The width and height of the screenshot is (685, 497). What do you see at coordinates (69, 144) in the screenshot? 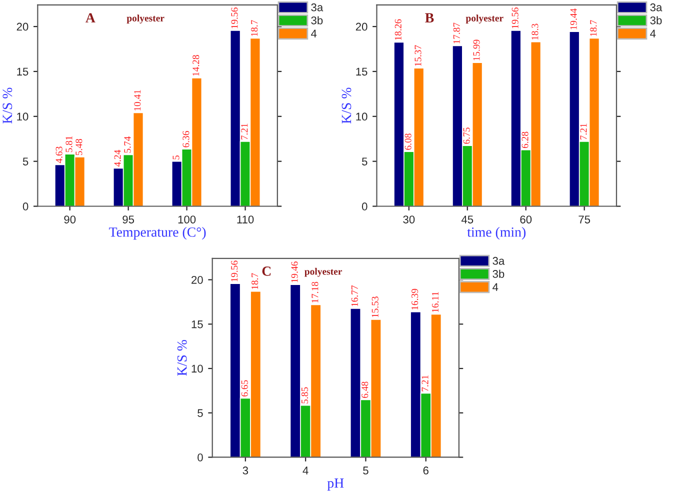
I see `data-label: 5.81` at bounding box center [69, 144].